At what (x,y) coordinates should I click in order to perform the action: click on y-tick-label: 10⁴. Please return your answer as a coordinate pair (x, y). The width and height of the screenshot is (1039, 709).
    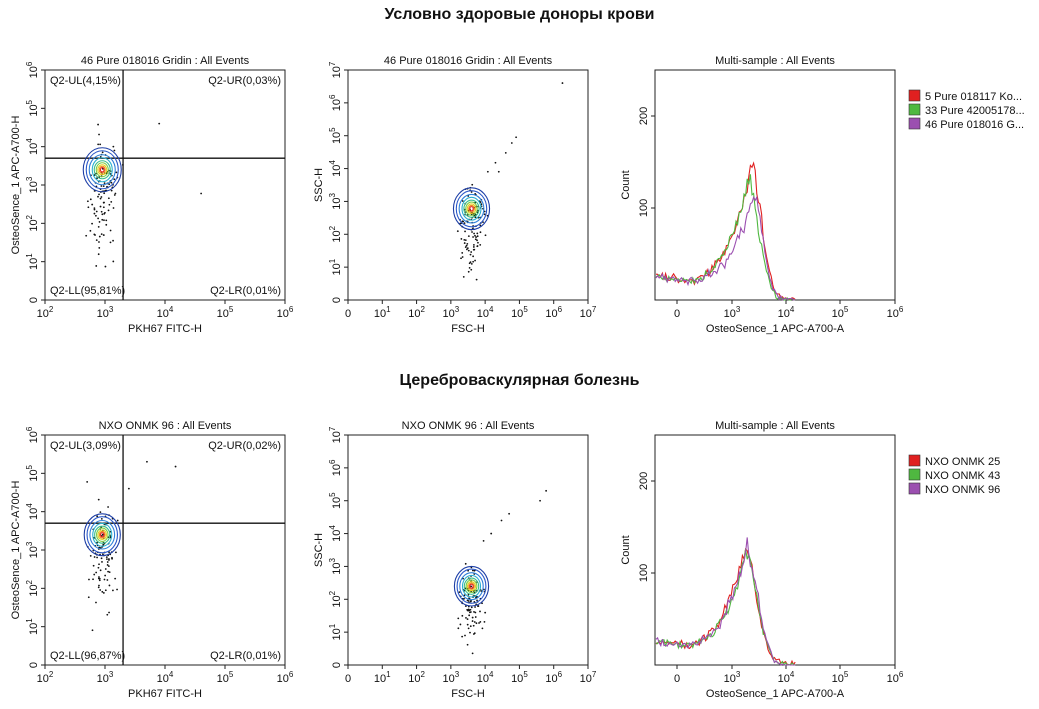
    Looking at the image, I should click on (335, 533).